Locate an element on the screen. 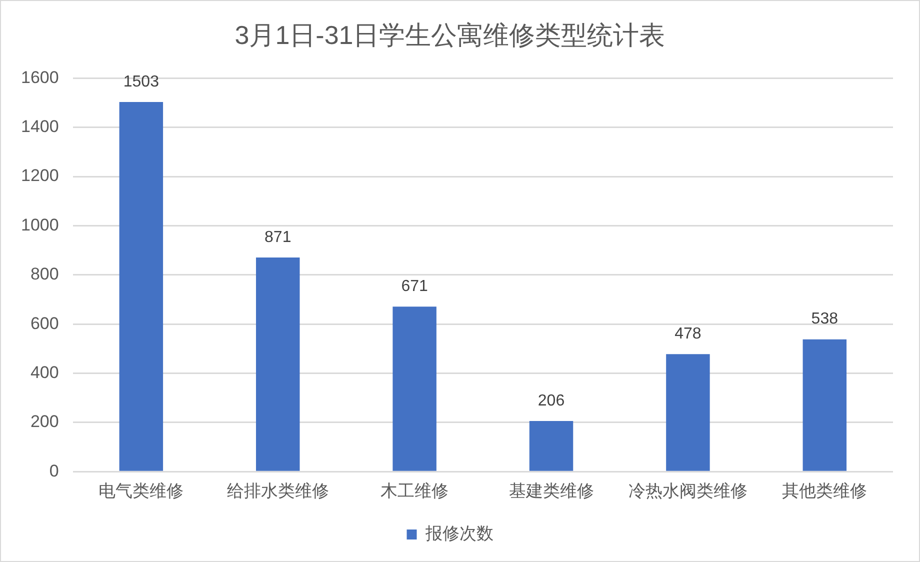 The width and height of the screenshot is (920, 562). legend-label: 报修次数 is located at coordinates (459, 534).